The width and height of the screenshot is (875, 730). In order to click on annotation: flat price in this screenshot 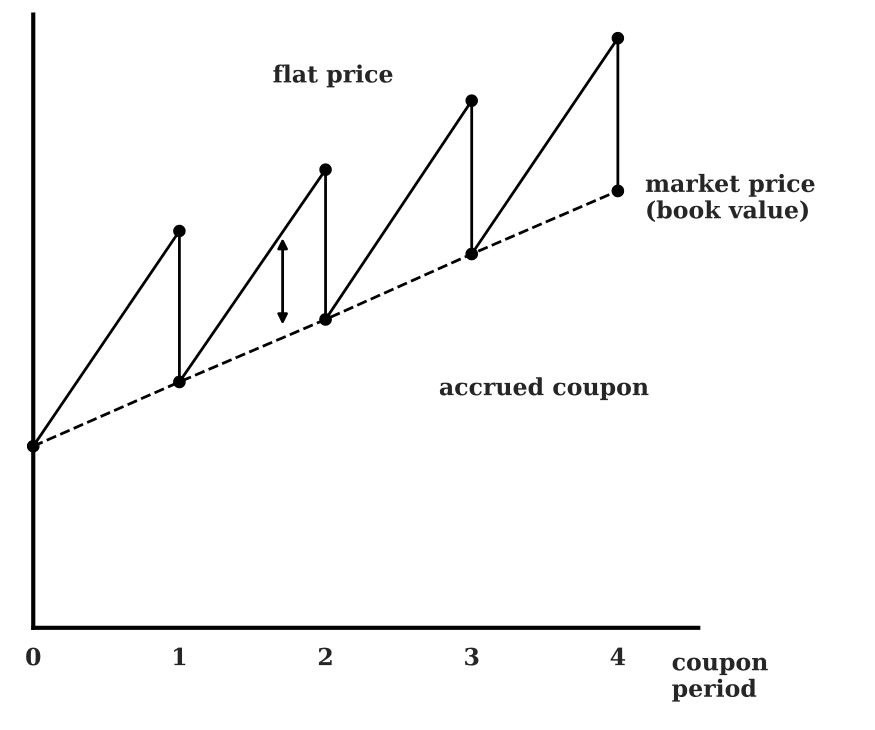, I will do `click(332, 76)`.